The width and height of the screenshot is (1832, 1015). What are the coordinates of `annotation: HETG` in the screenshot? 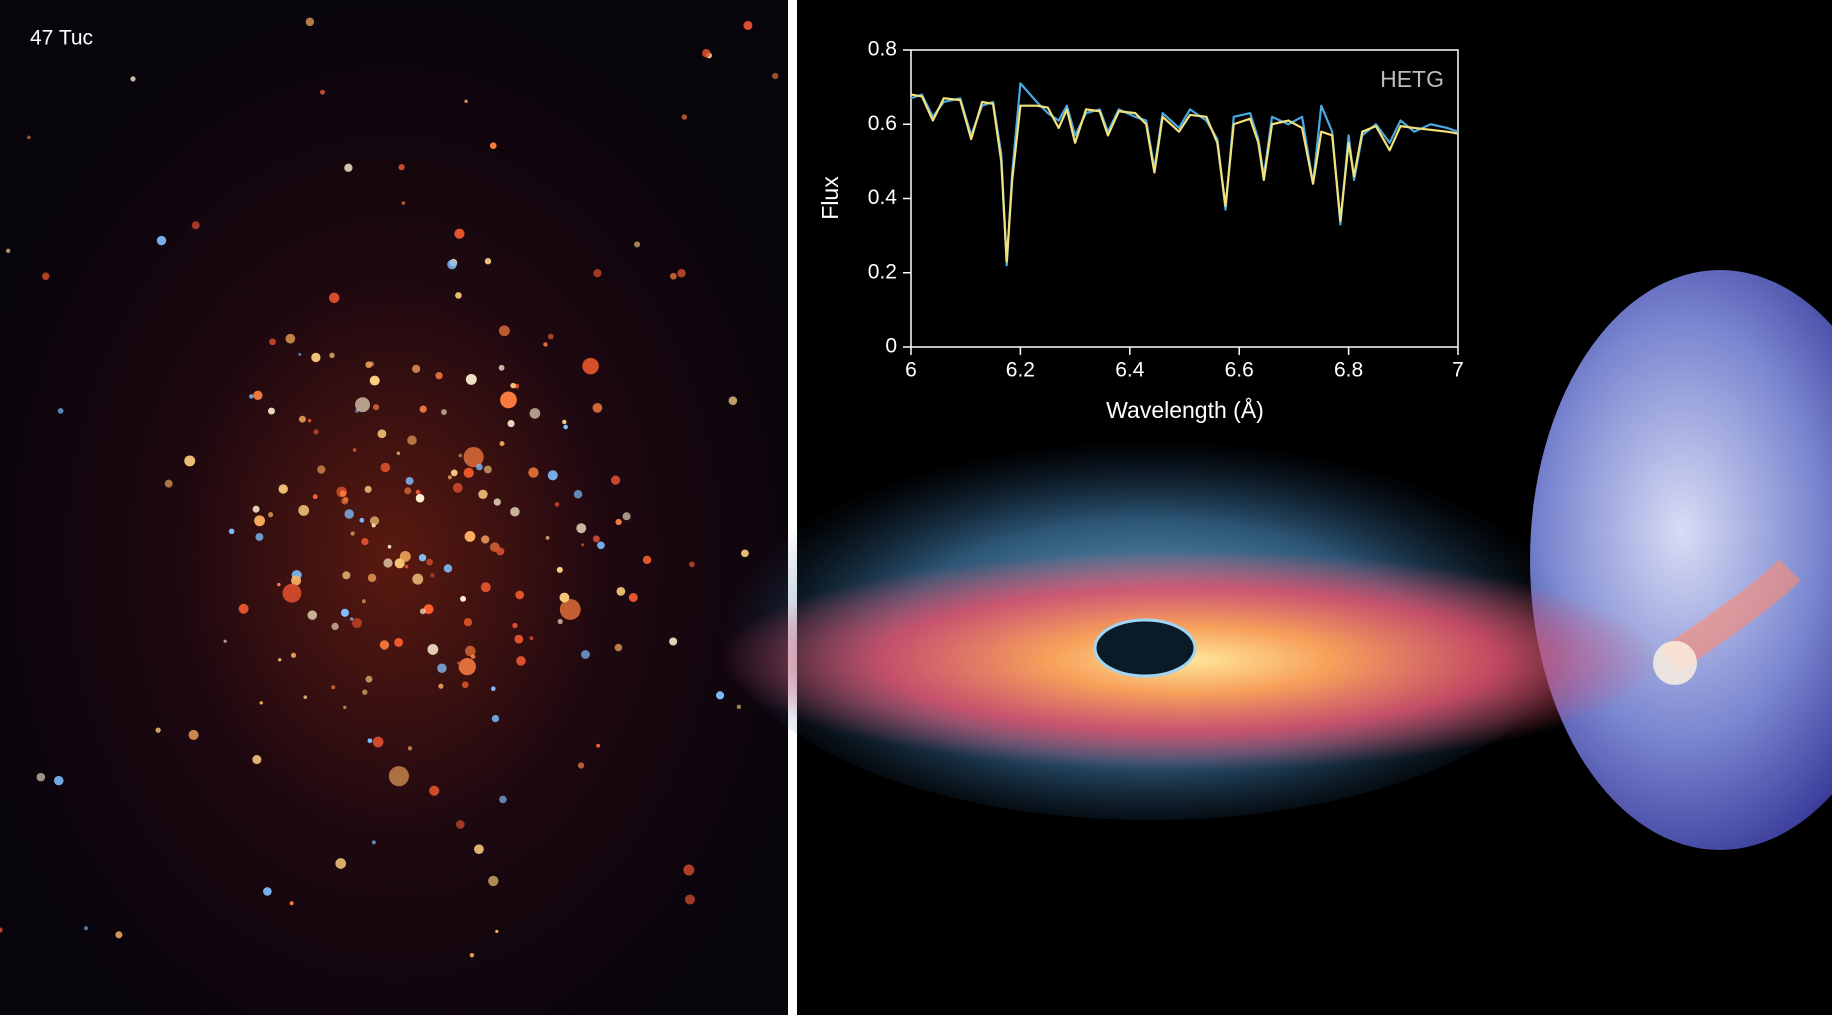 It's located at (1412, 79).